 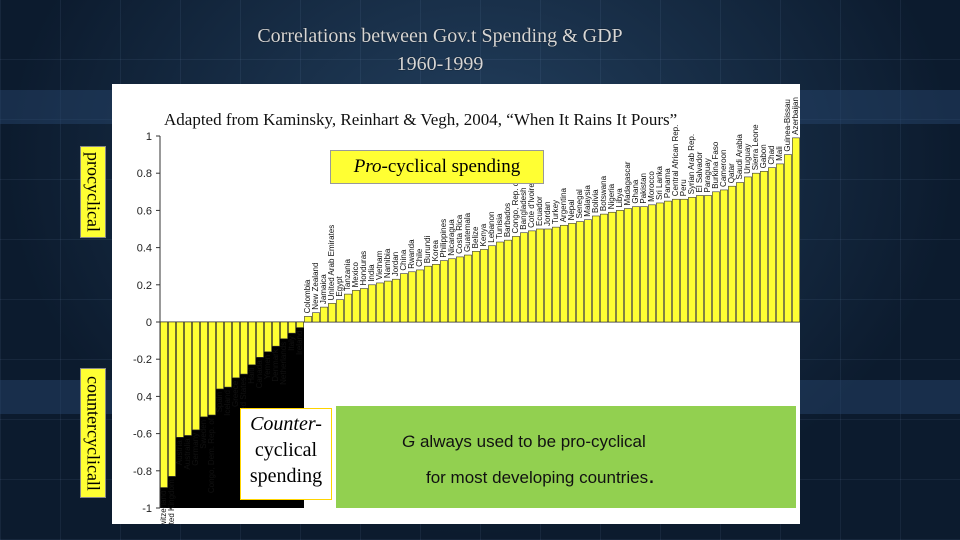 I want to click on category-label: Greece, so click(x=235, y=393).